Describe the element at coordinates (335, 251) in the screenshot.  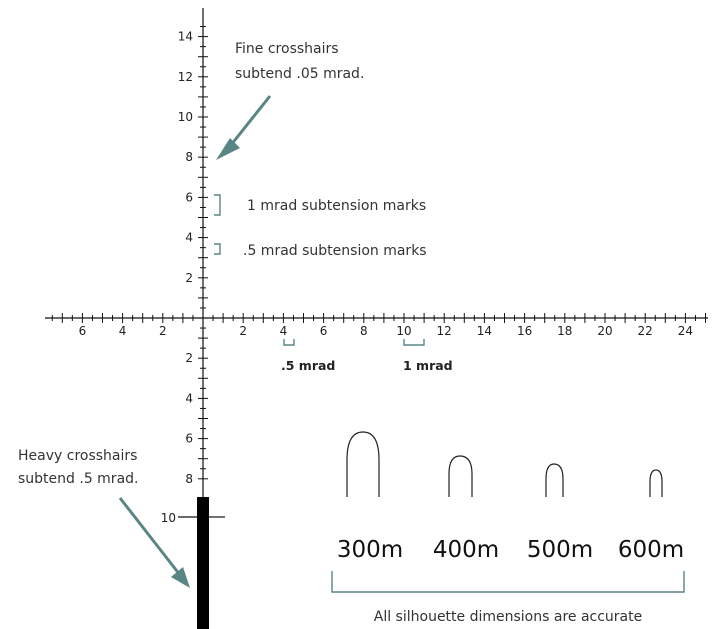
I see `half-mrad-marks-label: .5 mrad subtension marks` at that location.